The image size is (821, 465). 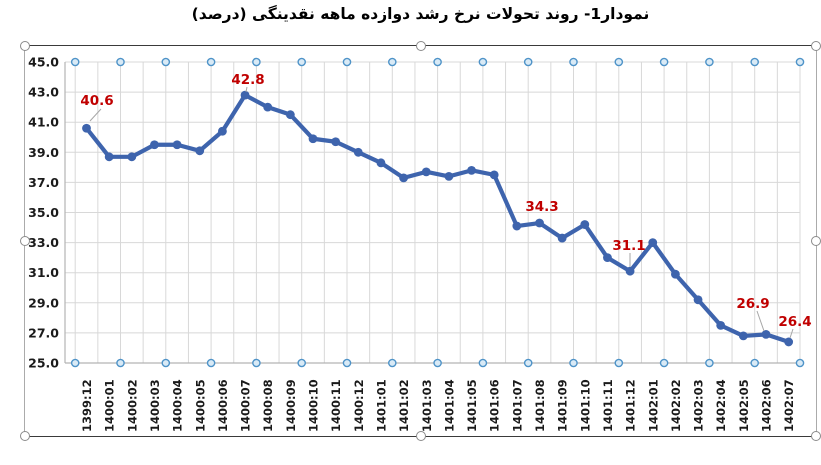 I want to click on x-tick-label: 1401:04, so click(x=449, y=405).